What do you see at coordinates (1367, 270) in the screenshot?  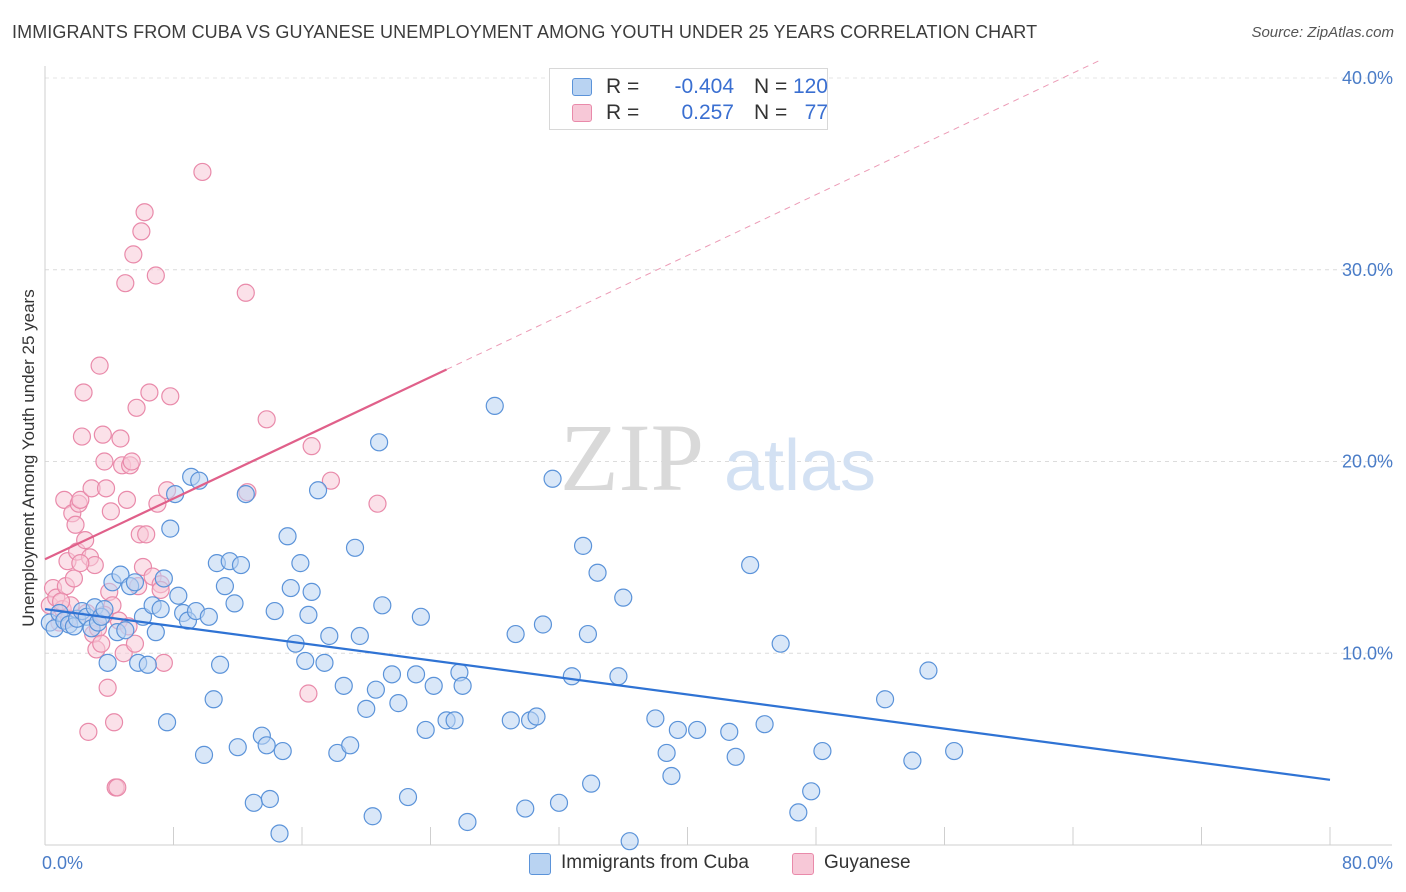 I see `y-tick-label: 30.0%` at bounding box center [1367, 270].